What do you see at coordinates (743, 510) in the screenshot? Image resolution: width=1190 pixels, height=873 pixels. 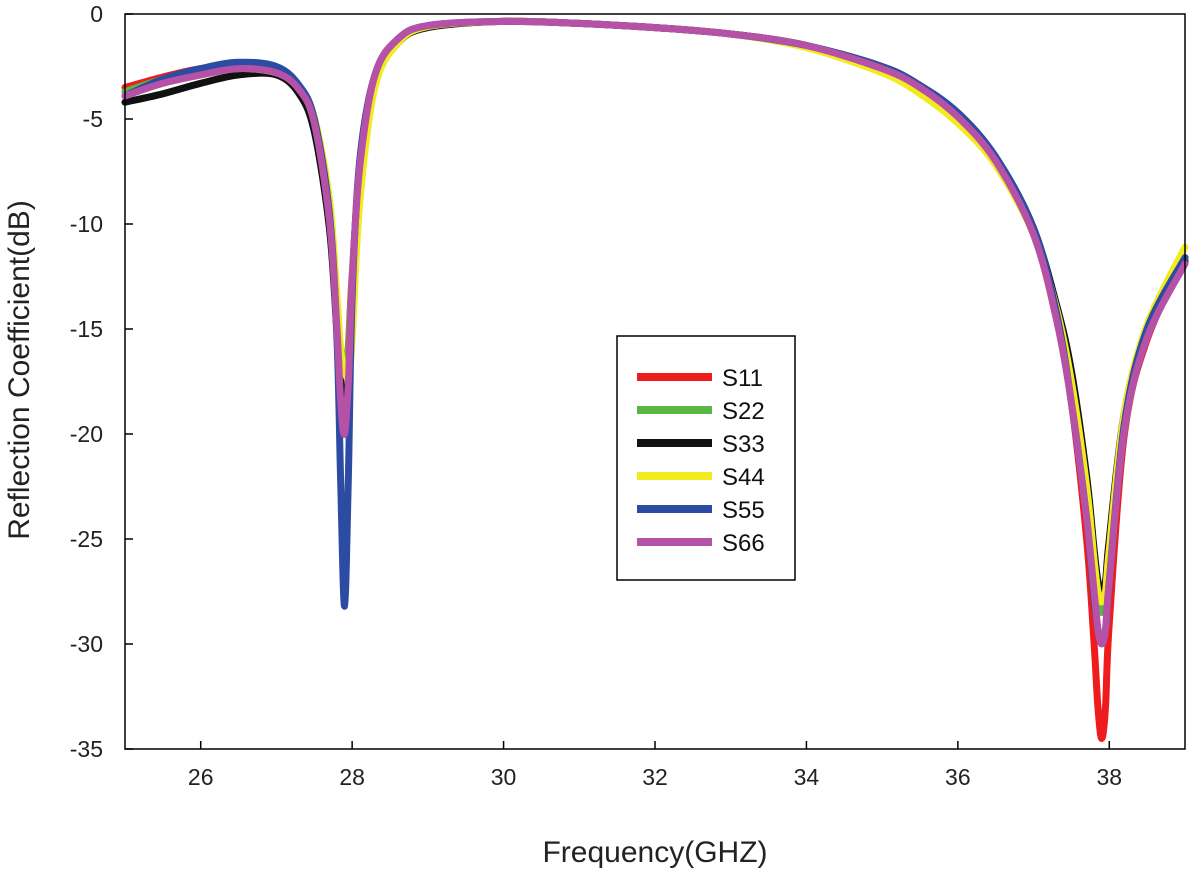 I see `legend-label-s55: S55` at bounding box center [743, 510].